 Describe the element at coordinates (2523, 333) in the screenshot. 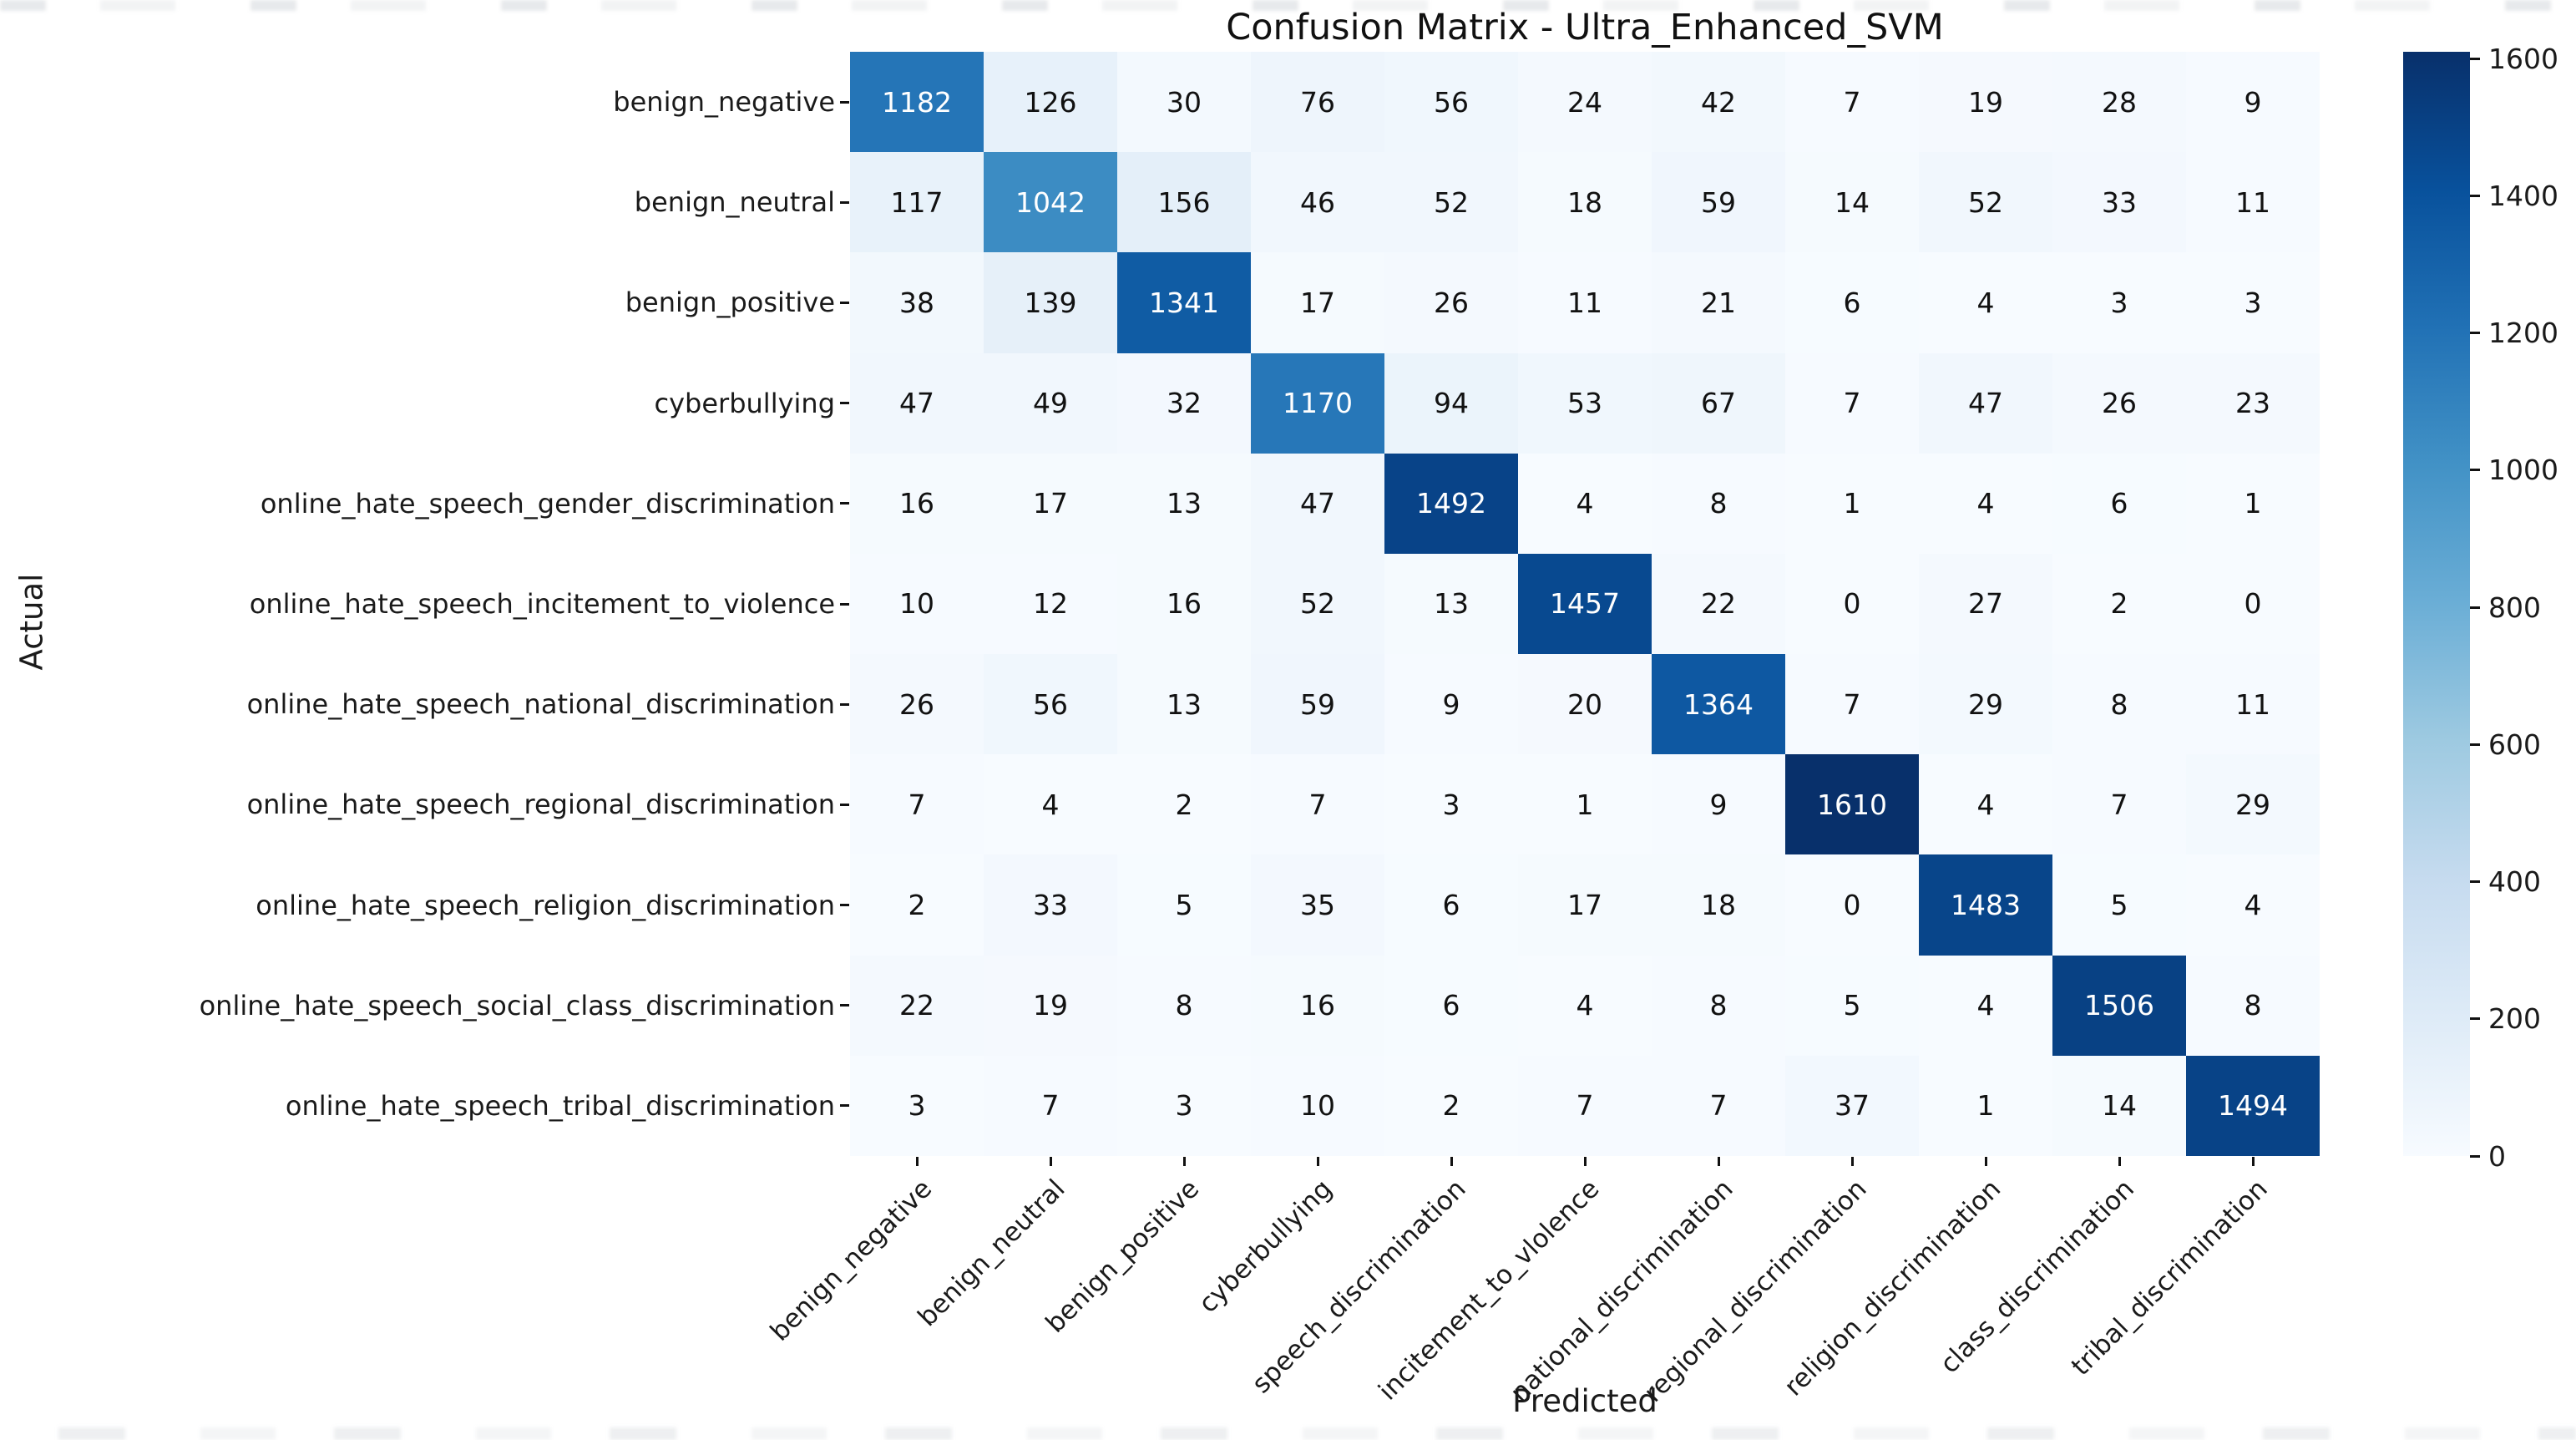

I see `colorbar-tick-label: 1200` at that location.